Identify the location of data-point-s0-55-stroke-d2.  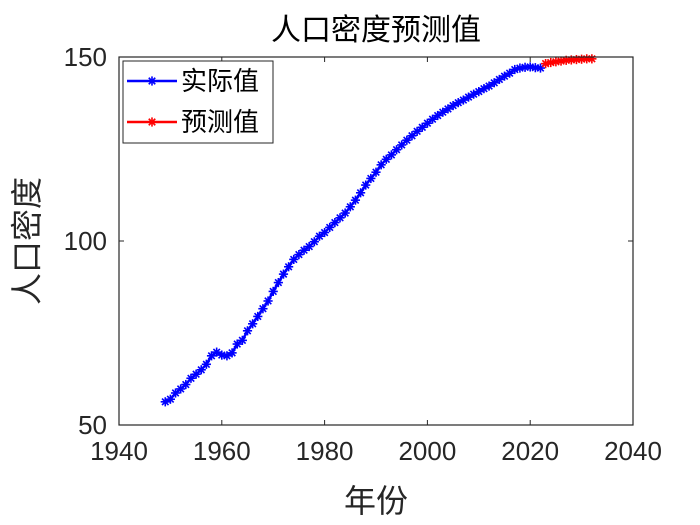
(448, 109).